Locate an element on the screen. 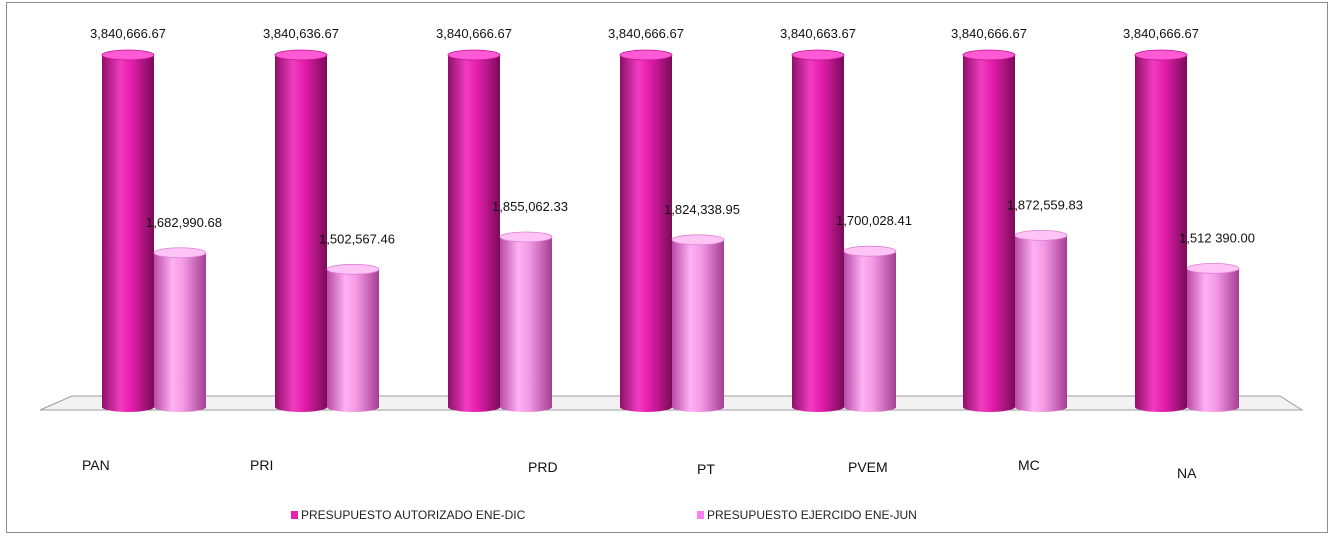 The image size is (1335, 537). value-label: 3,840,663.67 is located at coordinates (818, 33).